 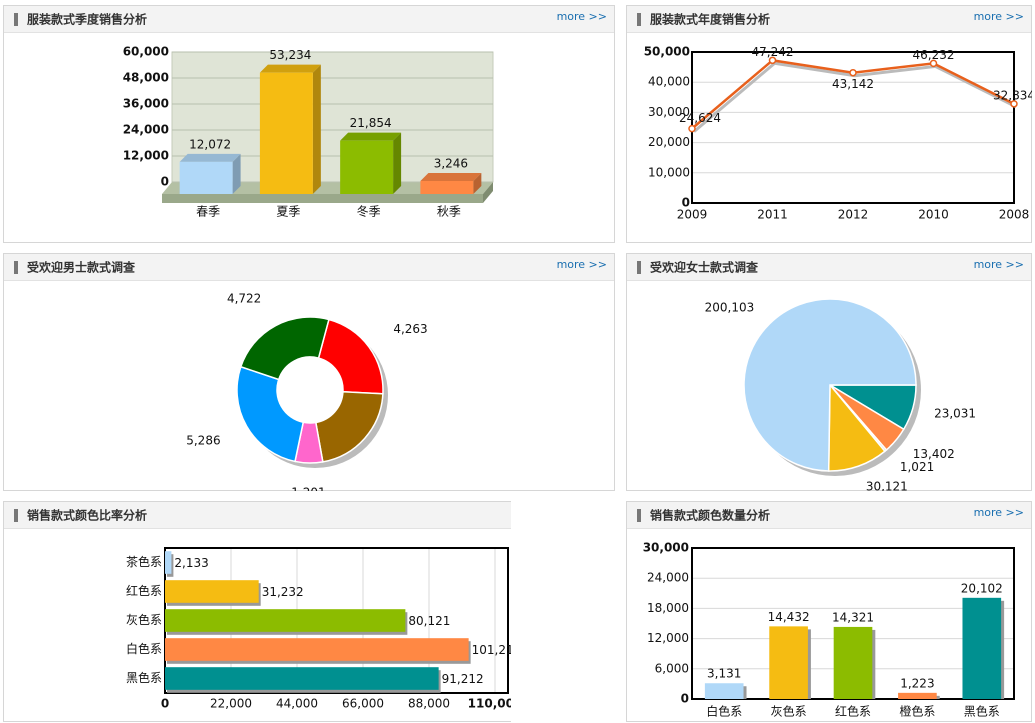 What do you see at coordinates (672, 668) in the screenshot?
I see `y-tick-label: 6,000` at bounding box center [672, 668].